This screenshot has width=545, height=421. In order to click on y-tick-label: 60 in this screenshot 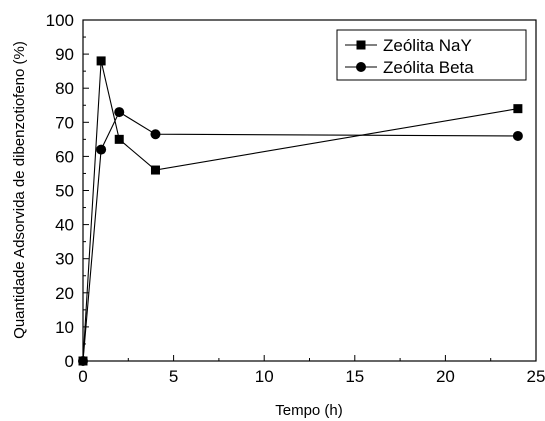, I will do `click(64, 156)`.